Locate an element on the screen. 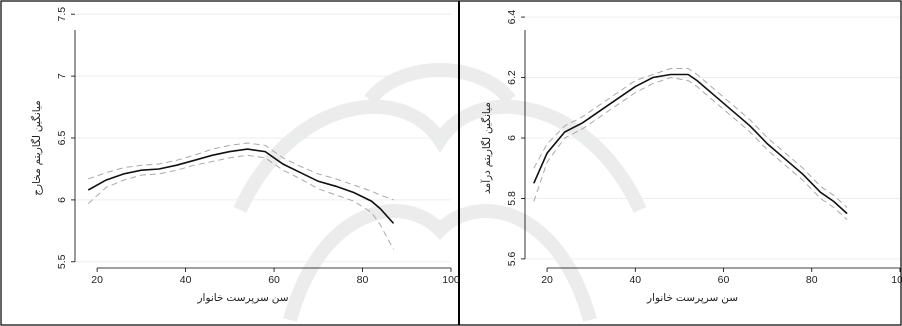 The height and width of the screenshot is (326, 902). y-axis-label: میانگین لگاریتم درآمد is located at coordinates (486, 148).